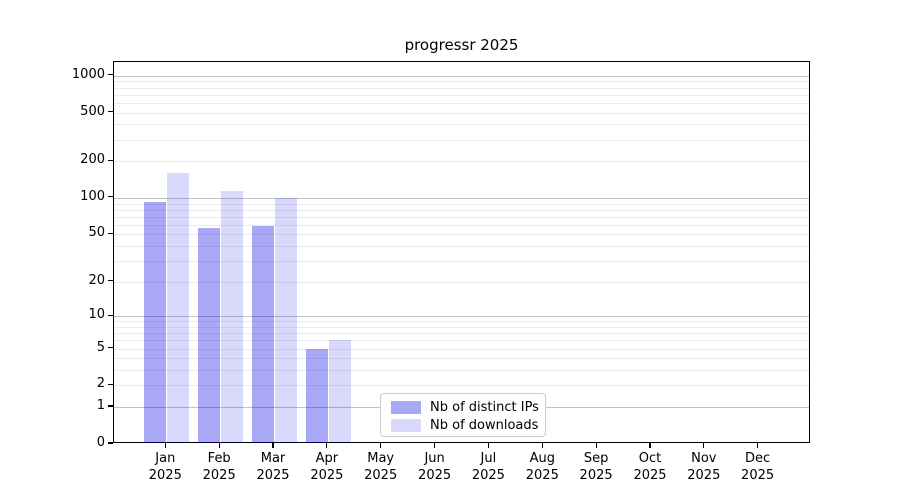  What do you see at coordinates (488, 467) in the screenshot?
I see `x-tick-label-jul: Jul 2025` at bounding box center [488, 467].